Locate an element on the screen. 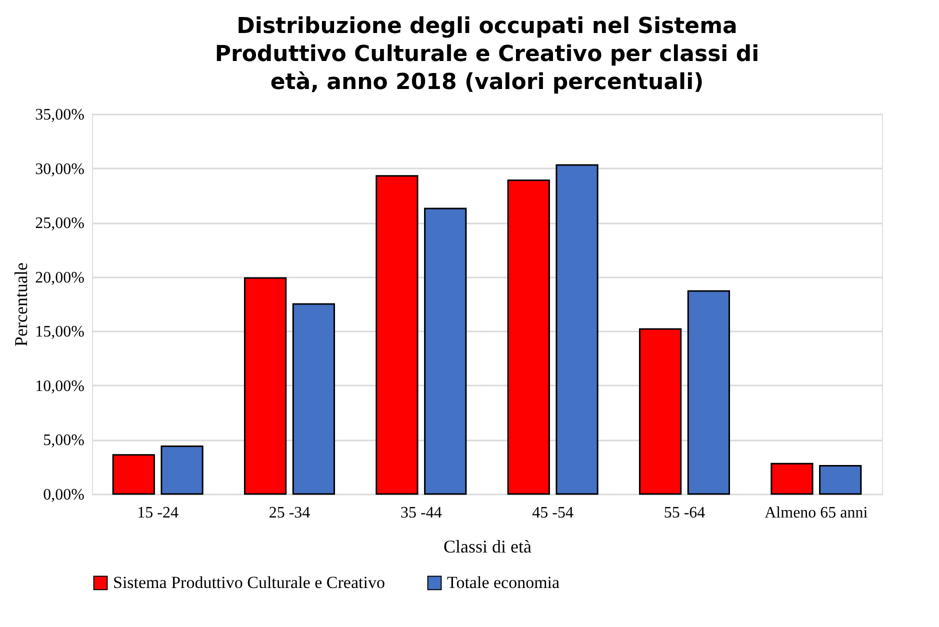  y-axis-title: Percentuale is located at coordinates (21, 304).